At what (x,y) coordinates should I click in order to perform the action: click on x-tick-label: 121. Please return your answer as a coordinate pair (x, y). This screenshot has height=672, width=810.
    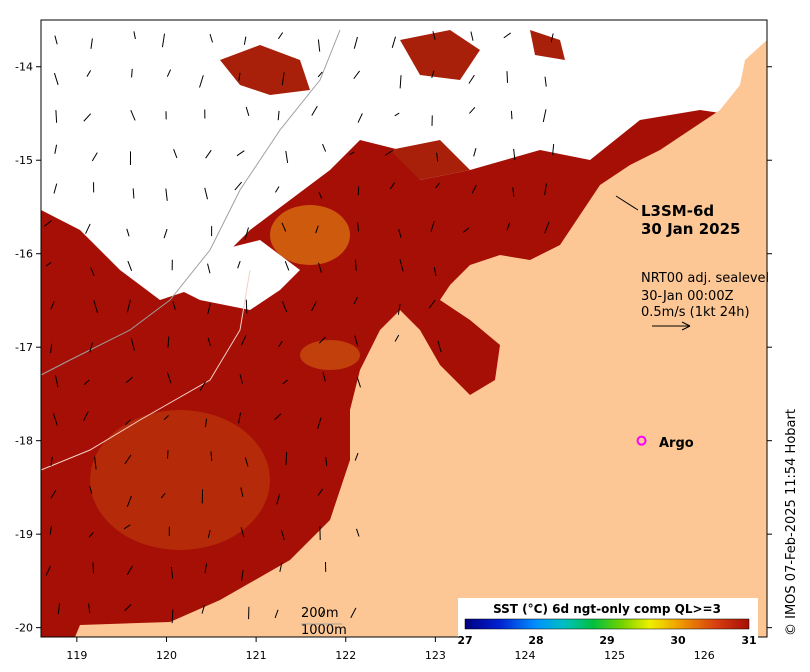
    Looking at the image, I should click on (256, 655).